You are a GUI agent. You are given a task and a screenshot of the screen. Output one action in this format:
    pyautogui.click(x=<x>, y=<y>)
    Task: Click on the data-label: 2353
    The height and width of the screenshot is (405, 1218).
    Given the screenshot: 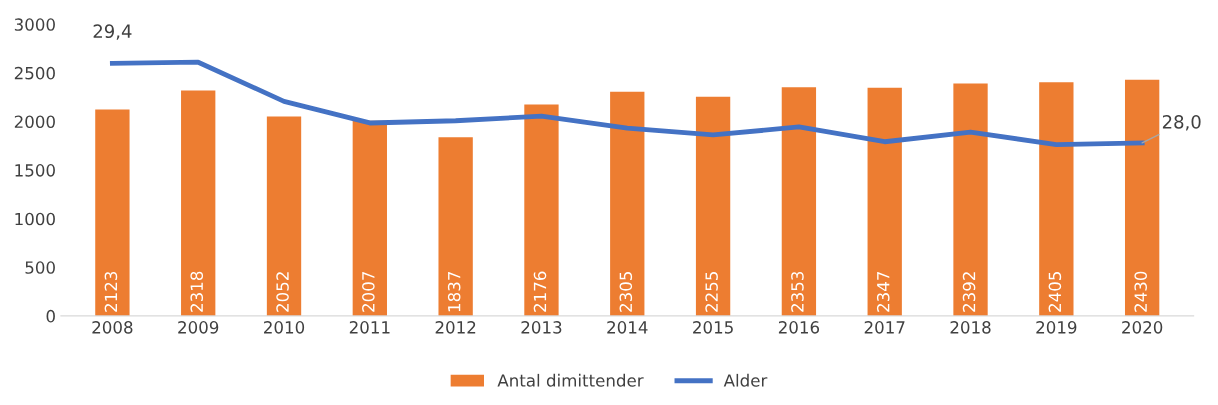 What is the action you would take?
    pyautogui.click(x=797, y=291)
    